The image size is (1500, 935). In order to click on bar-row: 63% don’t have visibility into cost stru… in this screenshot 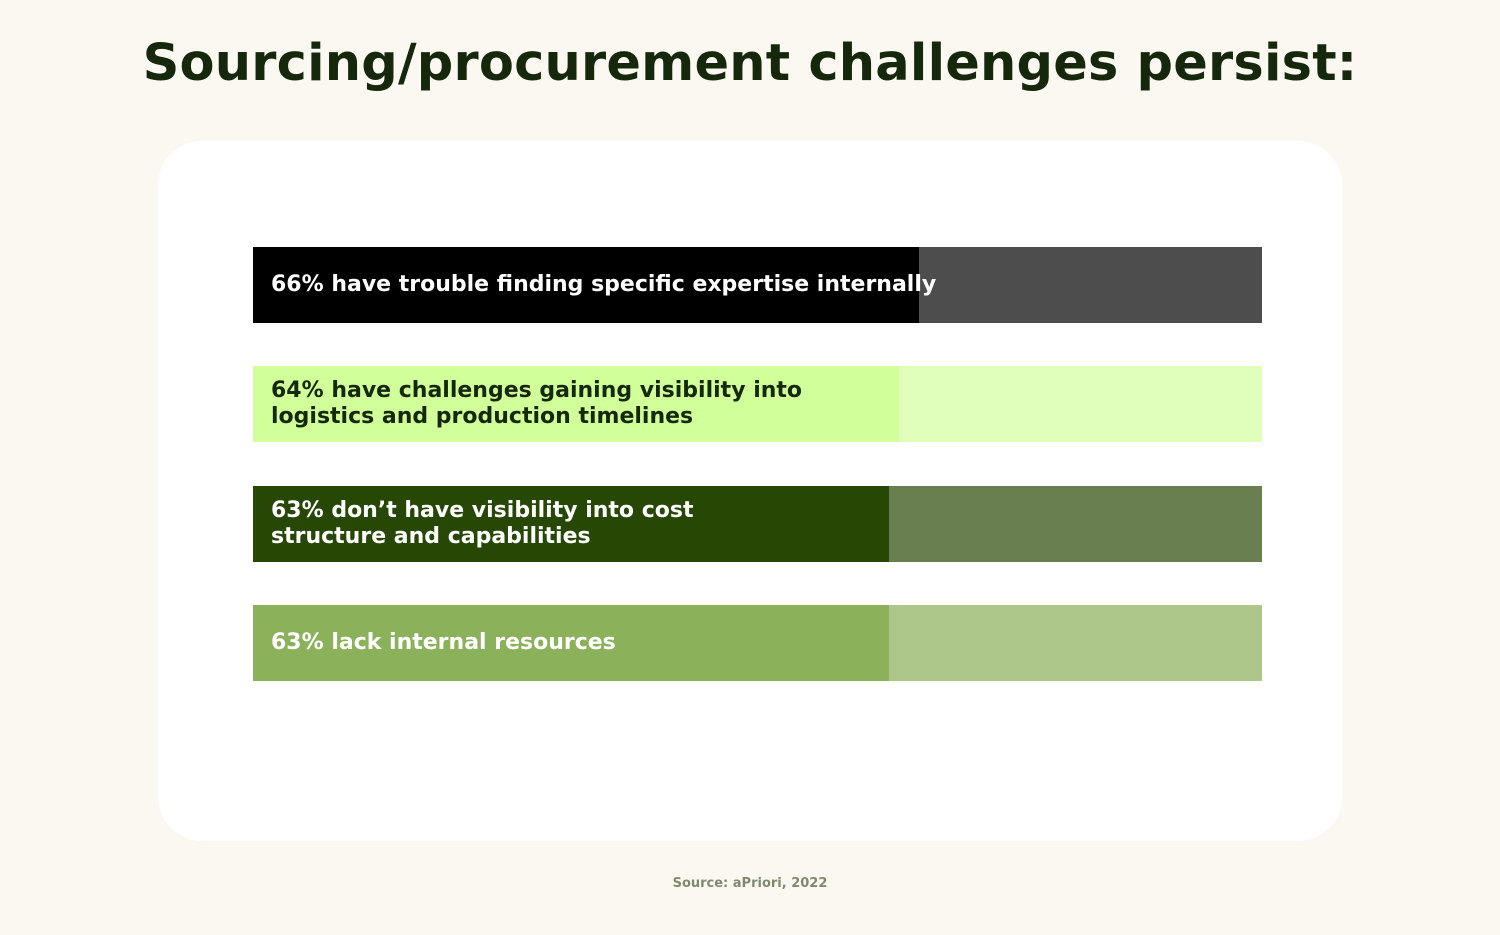, I will do `click(757, 524)`.